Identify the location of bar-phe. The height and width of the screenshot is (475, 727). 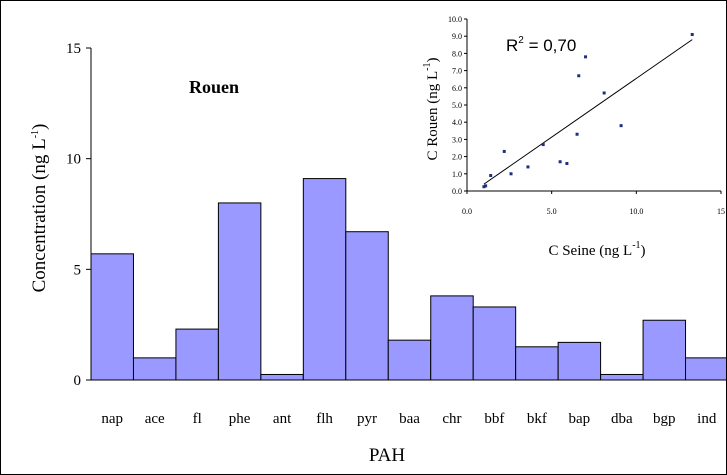
(239, 291).